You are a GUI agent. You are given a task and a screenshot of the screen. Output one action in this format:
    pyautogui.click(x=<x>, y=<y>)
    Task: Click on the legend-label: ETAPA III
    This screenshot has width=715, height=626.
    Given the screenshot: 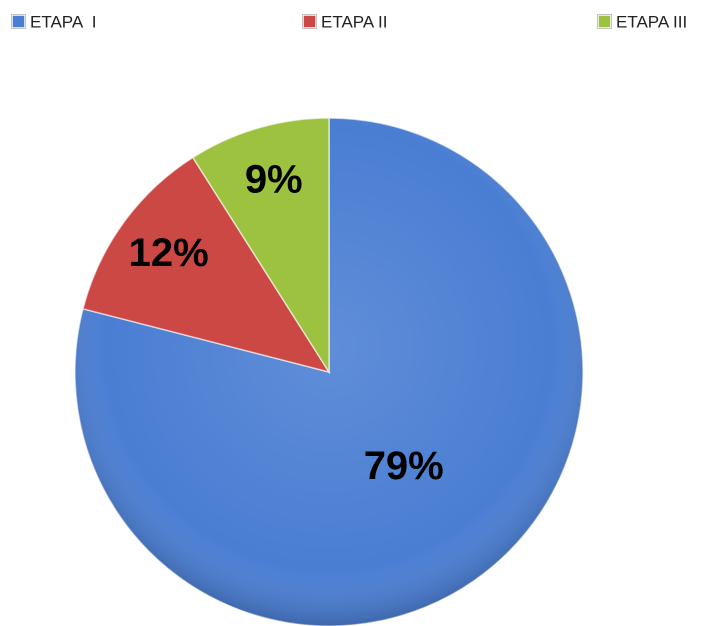 What is the action you would take?
    pyautogui.click(x=651, y=21)
    